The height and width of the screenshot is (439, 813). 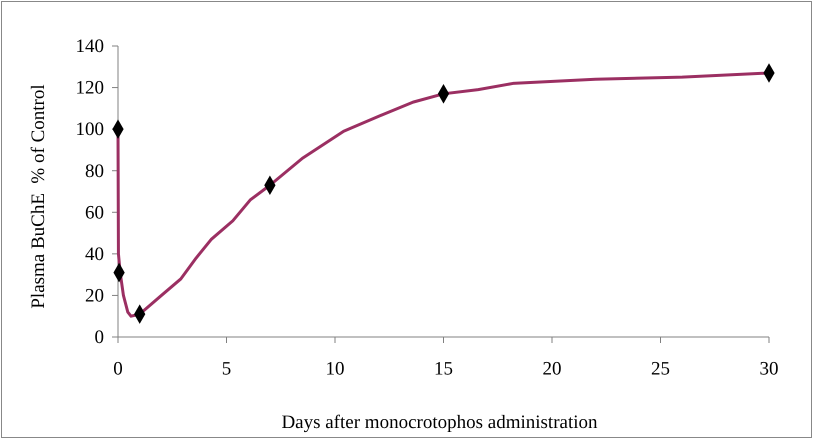 What do you see at coordinates (335, 369) in the screenshot?
I see `x-tick-label: 10` at bounding box center [335, 369].